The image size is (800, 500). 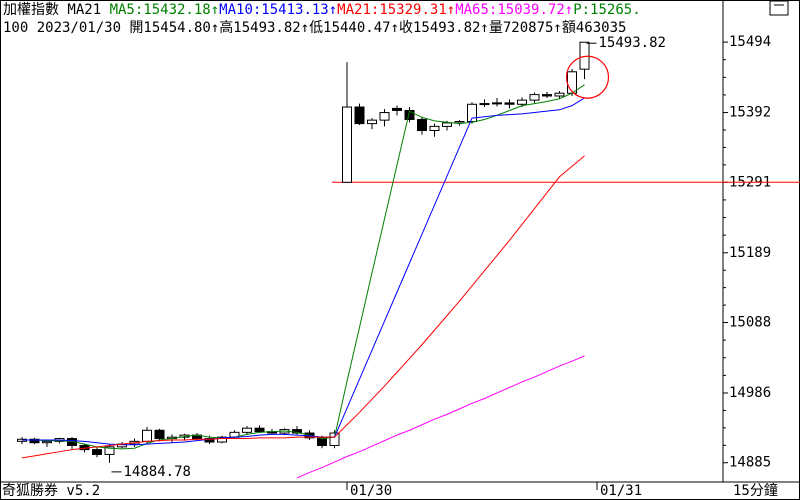 What do you see at coordinates (755, 490) in the screenshot?
I see `period: 15分鐘` at bounding box center [755, 490].